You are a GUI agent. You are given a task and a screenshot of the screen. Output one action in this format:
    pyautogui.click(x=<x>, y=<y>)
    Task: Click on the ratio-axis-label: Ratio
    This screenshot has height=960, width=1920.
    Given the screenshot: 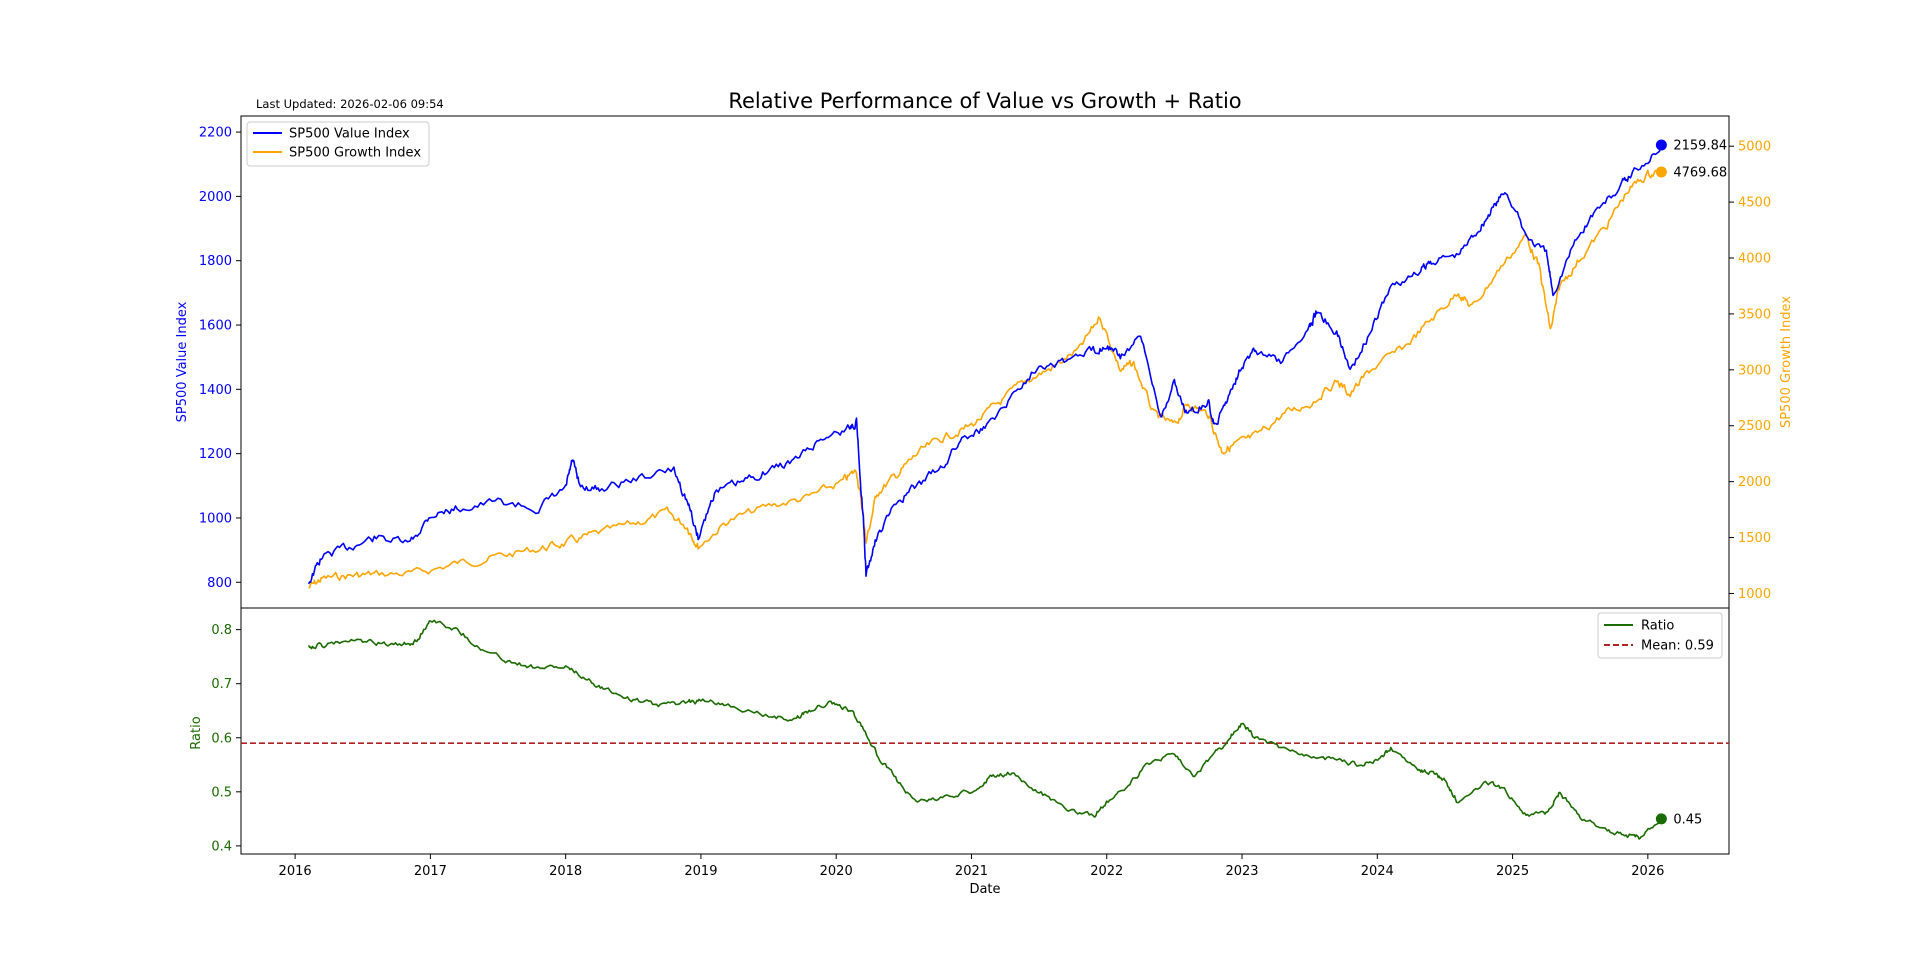 What is the action you would take?
    pyautogui.click(x=196, y=732)
    